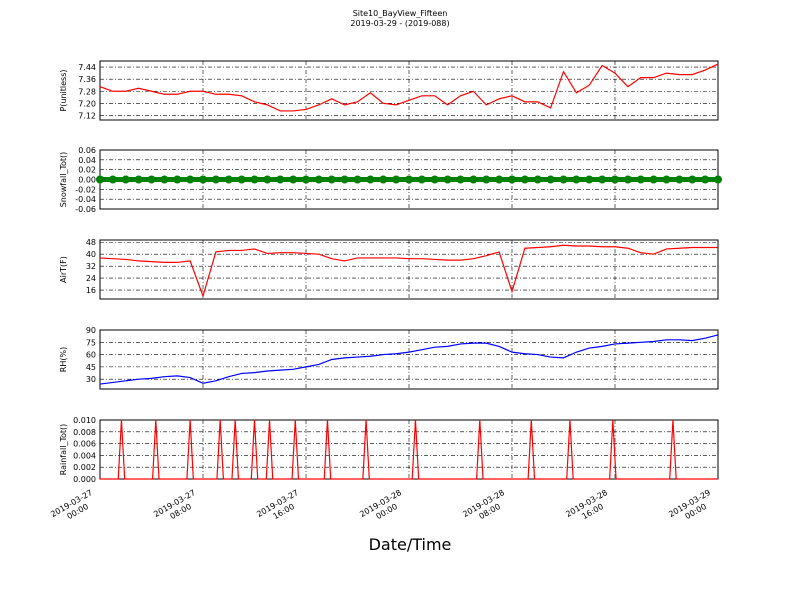 Image resolution: width=800 pixels, height=600 pixels. Describe the element at coordinates (85, 209) in the screenshot. I see `y-tick-label: -0.06` at that location.